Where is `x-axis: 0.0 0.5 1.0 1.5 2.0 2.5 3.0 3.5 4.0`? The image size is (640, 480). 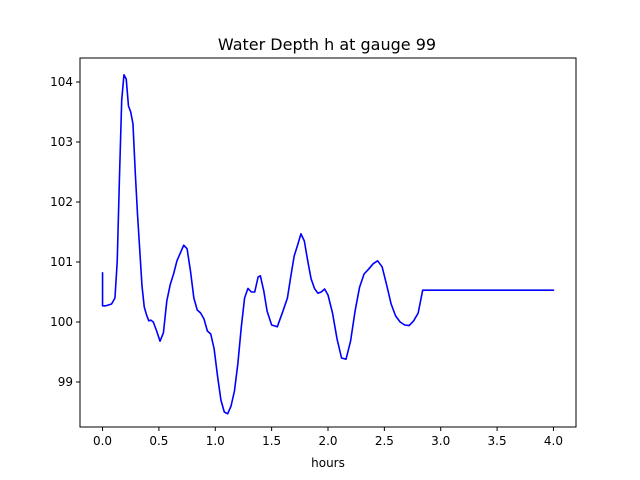 x-axis: 0.0 0.5 1.0 1.5 2.0 2.5 3.0 3.5 4.0 is located at coordinates (328, 437).